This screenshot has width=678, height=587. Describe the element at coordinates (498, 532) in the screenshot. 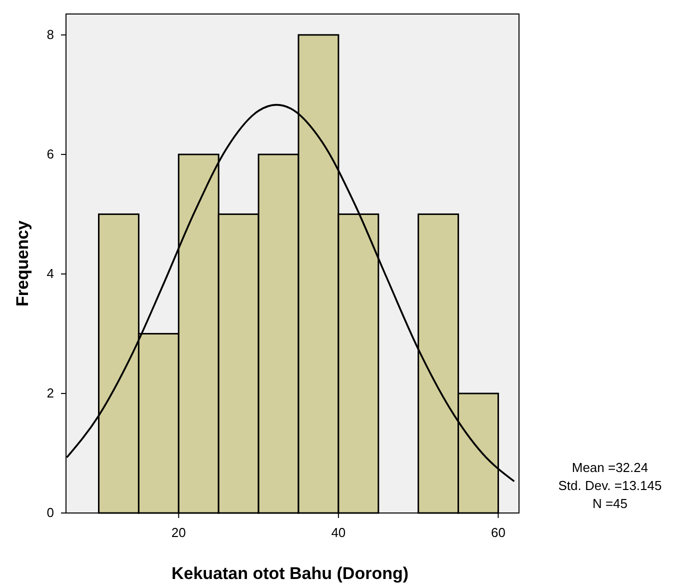

I see `x-tick-label: 60` at that location.